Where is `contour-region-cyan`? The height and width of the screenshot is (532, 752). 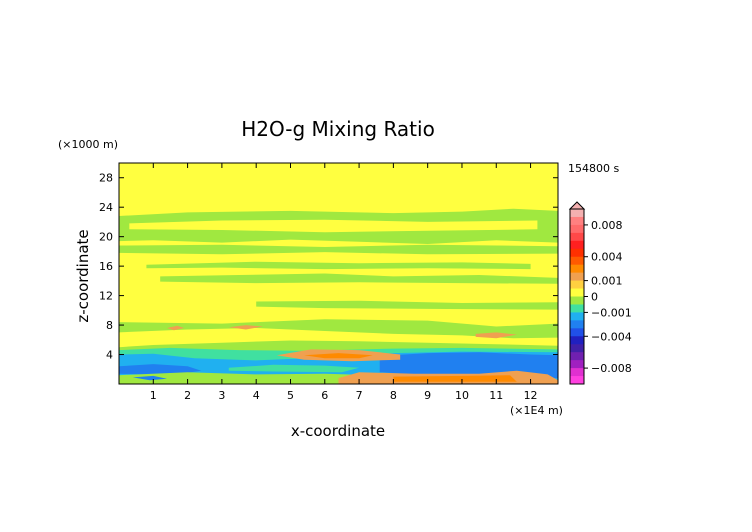 contour-region-cyan is located at coordinates (294, 368).